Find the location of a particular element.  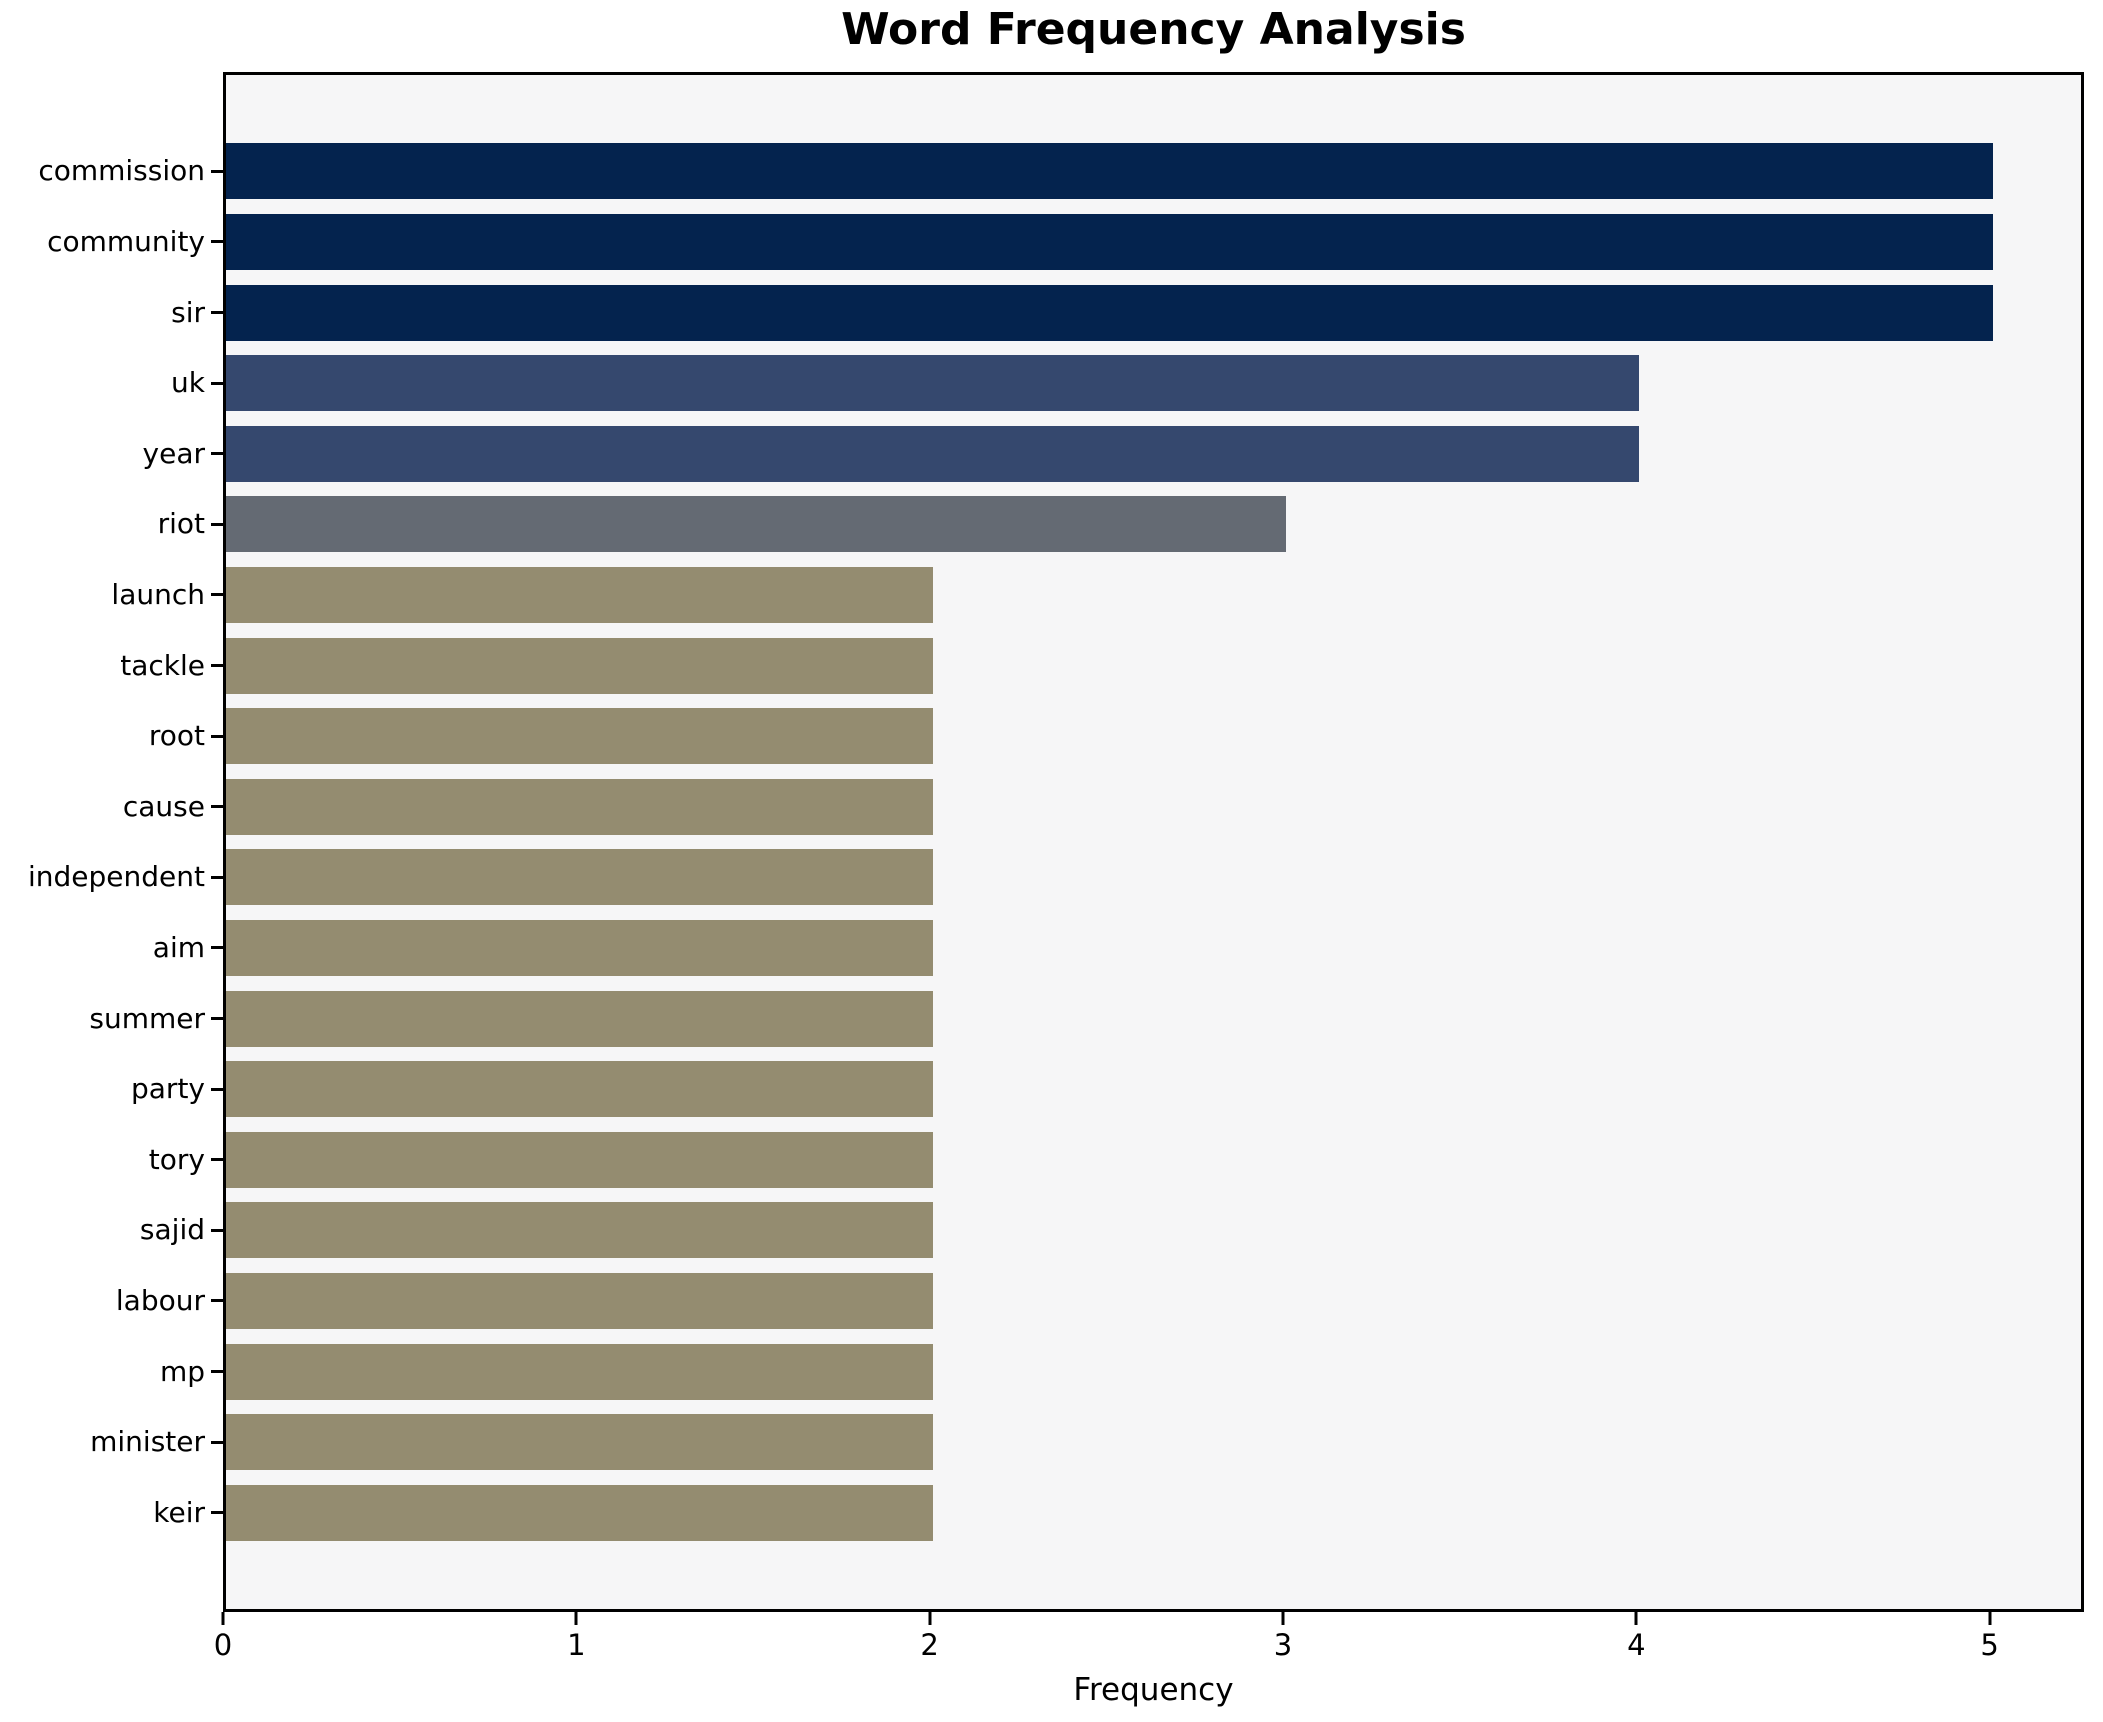

bar-minister is located at coordinates (579, 1442).